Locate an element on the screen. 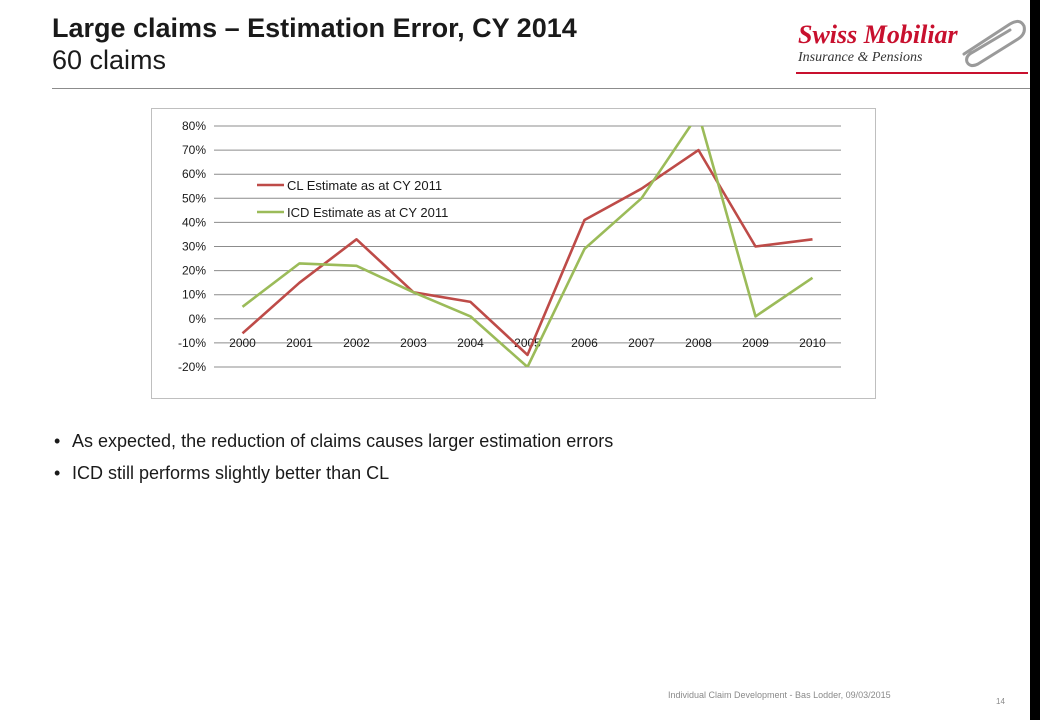 This screenshot has height=720, width=1040. y-tick-label: 30% is located at coordinates (194, 247).